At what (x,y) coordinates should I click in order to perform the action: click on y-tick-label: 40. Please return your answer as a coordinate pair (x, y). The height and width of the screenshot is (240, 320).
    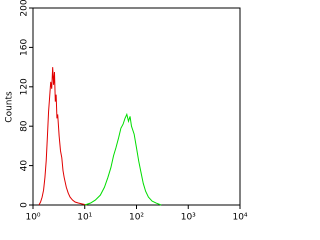
    Looking at the image, I should click on (25, 166).